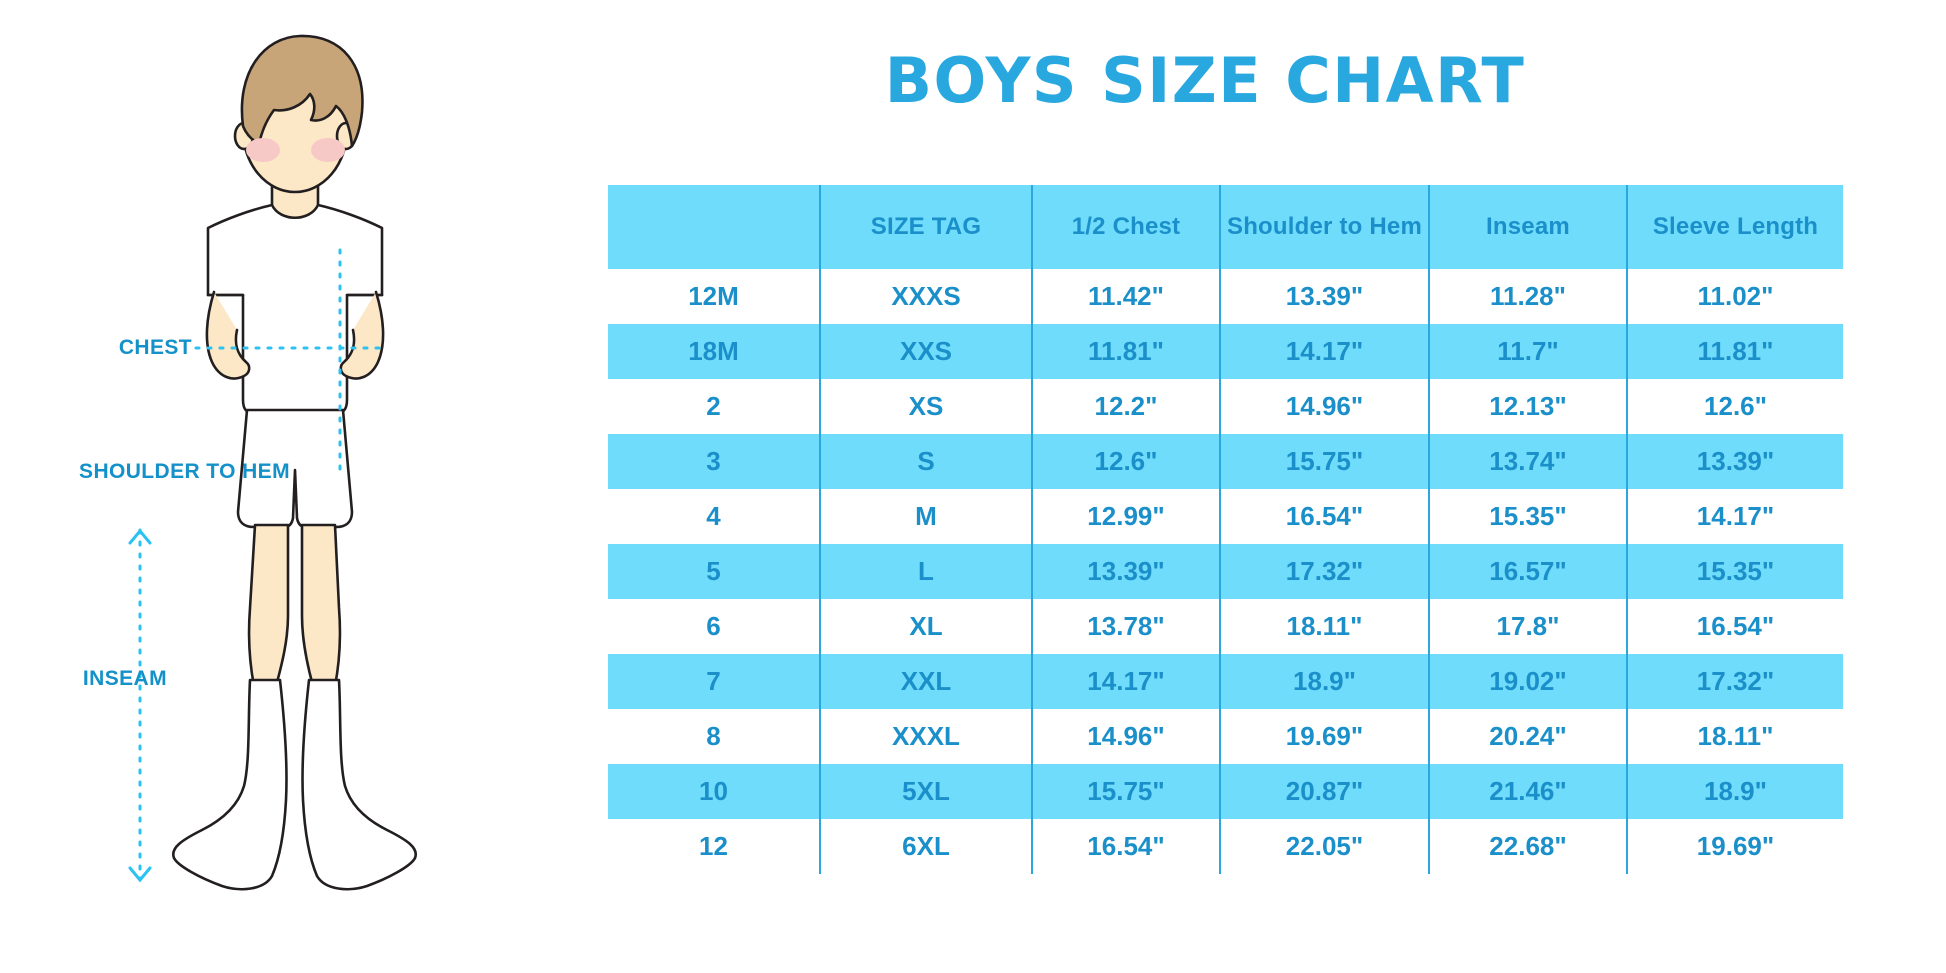 The image size is (1946, 973). Describe the element at coordinates (1324, 227) in the screenshot. I see `column-header-shoulder-to-hem: Shoulder to Hem` at that location.